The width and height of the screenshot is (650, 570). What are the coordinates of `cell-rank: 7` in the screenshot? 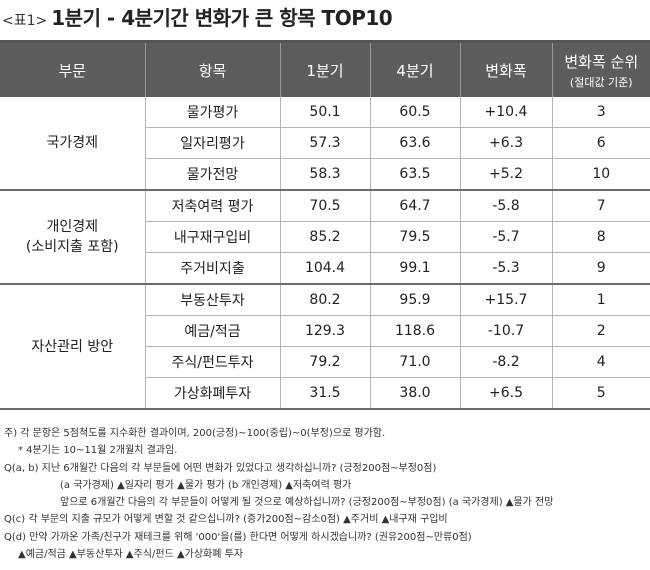 It's located at (600, 206).